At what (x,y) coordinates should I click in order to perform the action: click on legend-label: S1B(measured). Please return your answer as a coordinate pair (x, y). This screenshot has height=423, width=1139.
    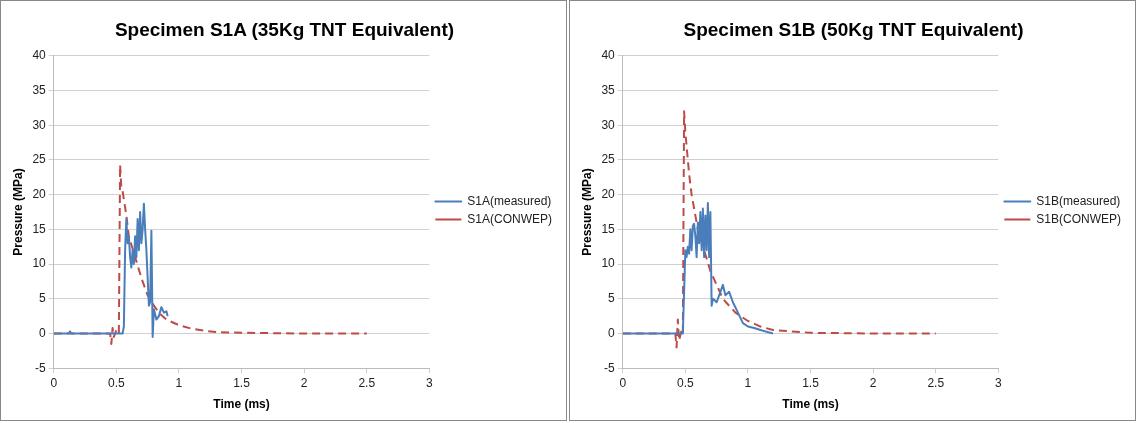
    Looking at the image, I should click on (1078, 200).